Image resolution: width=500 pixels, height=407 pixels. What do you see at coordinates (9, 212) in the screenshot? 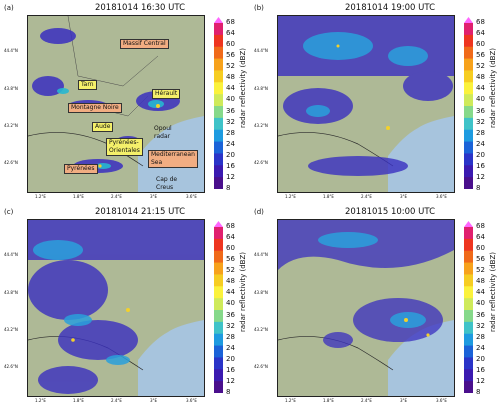
I see `panel-label: (c)` at bounding box center [9, 212].